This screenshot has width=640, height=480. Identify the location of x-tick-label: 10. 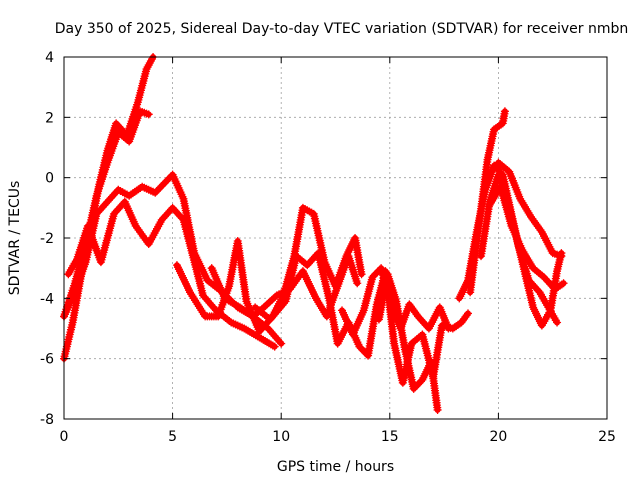
(281, 437).